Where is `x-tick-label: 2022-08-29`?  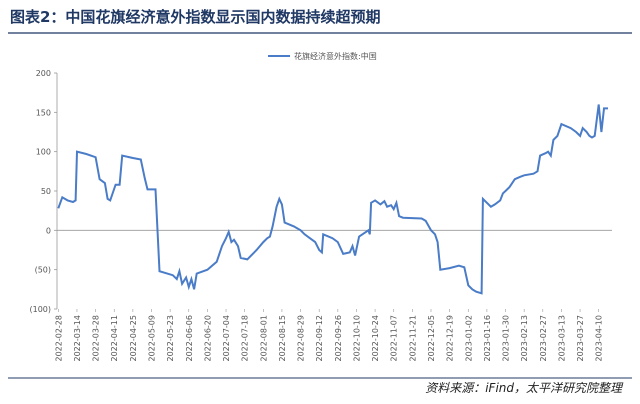 x-tick-label: 2022-08-29 is located at coordinates (301, 338).